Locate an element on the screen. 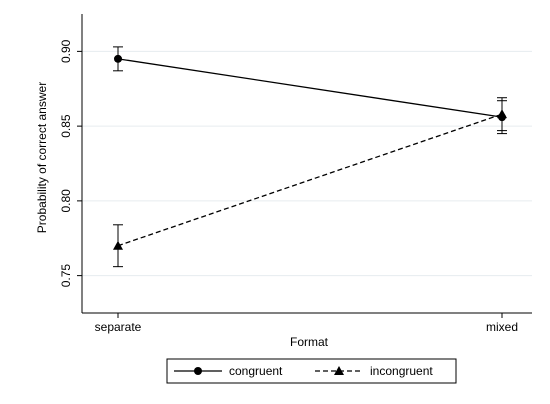 The width and height of the screenshot is (550, 404). legend-marker-congruent is located at coordinates (198, 371).